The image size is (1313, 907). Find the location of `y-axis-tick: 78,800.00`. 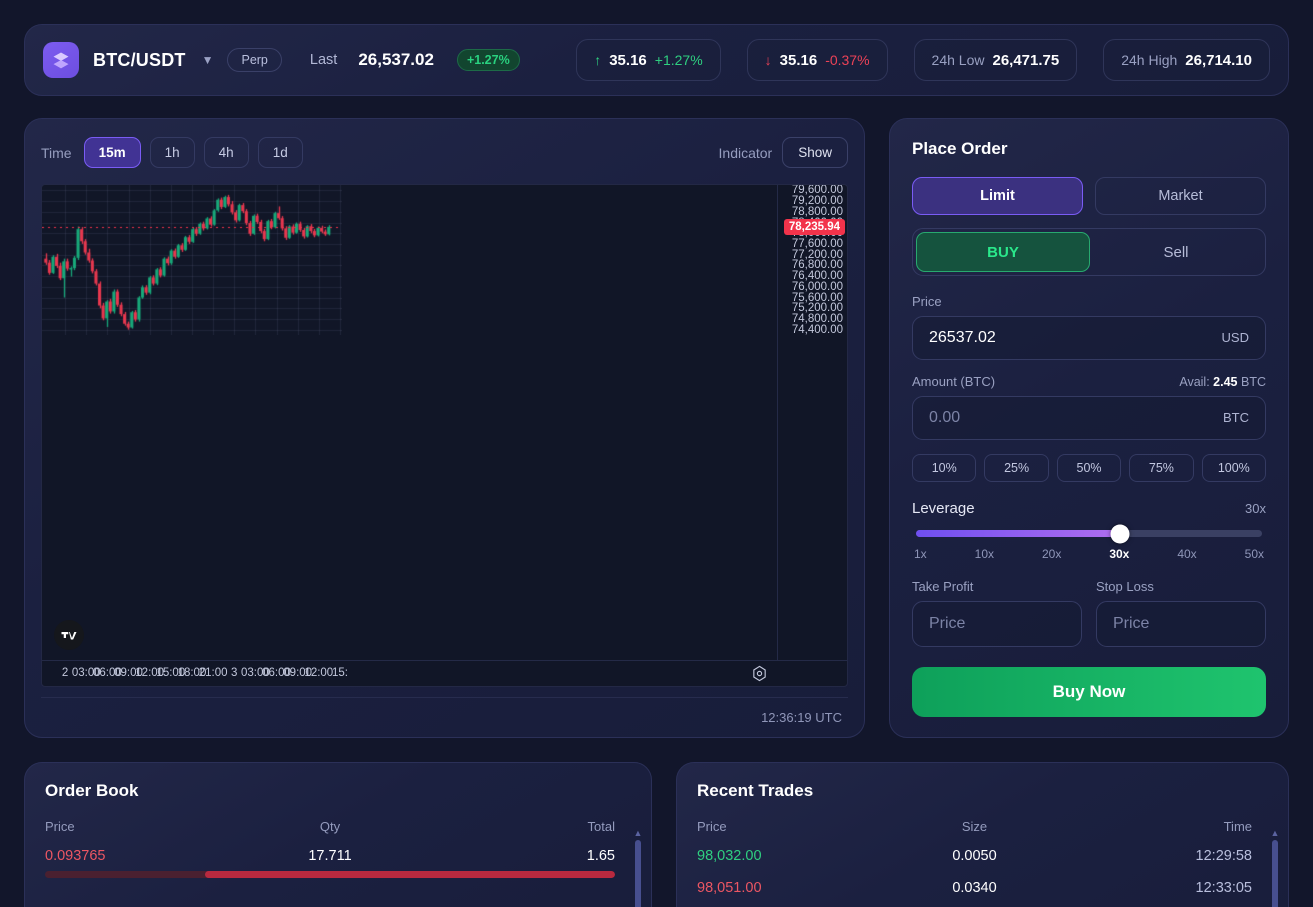

y-axis-tick: 78,800.00 is located at coordinates (817, 211).